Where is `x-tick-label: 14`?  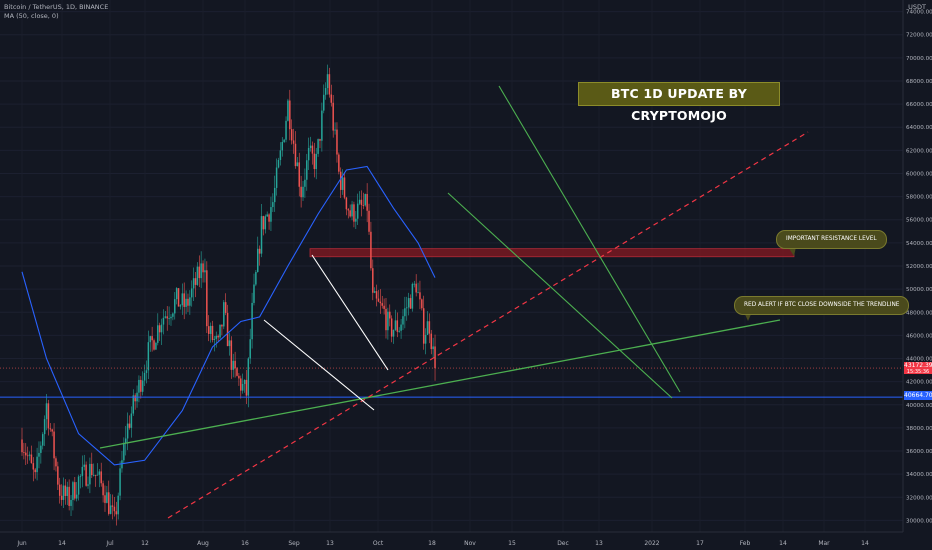 x-tick-label: 14 is located at coordinates (865, 543).